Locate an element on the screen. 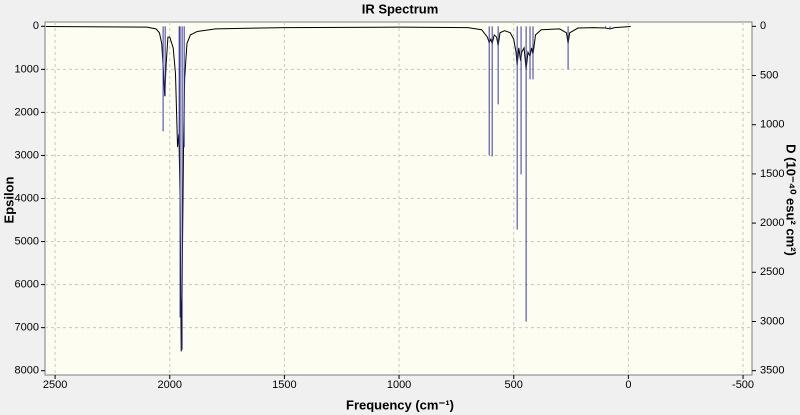 The image size is (800, 415). y-tick-label: 8000 is located at coordinates (27, 371).